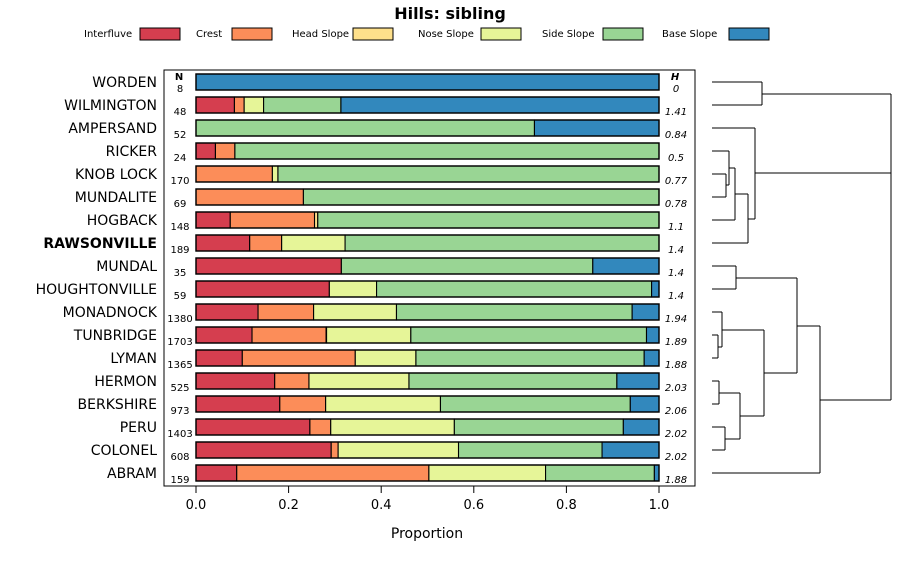 The height and width of the screenshot is (564, 900). Describe the element at coordinates (689, 34) in the screenshot. I see `legend-label-base-slope: Base Slope` at that location.